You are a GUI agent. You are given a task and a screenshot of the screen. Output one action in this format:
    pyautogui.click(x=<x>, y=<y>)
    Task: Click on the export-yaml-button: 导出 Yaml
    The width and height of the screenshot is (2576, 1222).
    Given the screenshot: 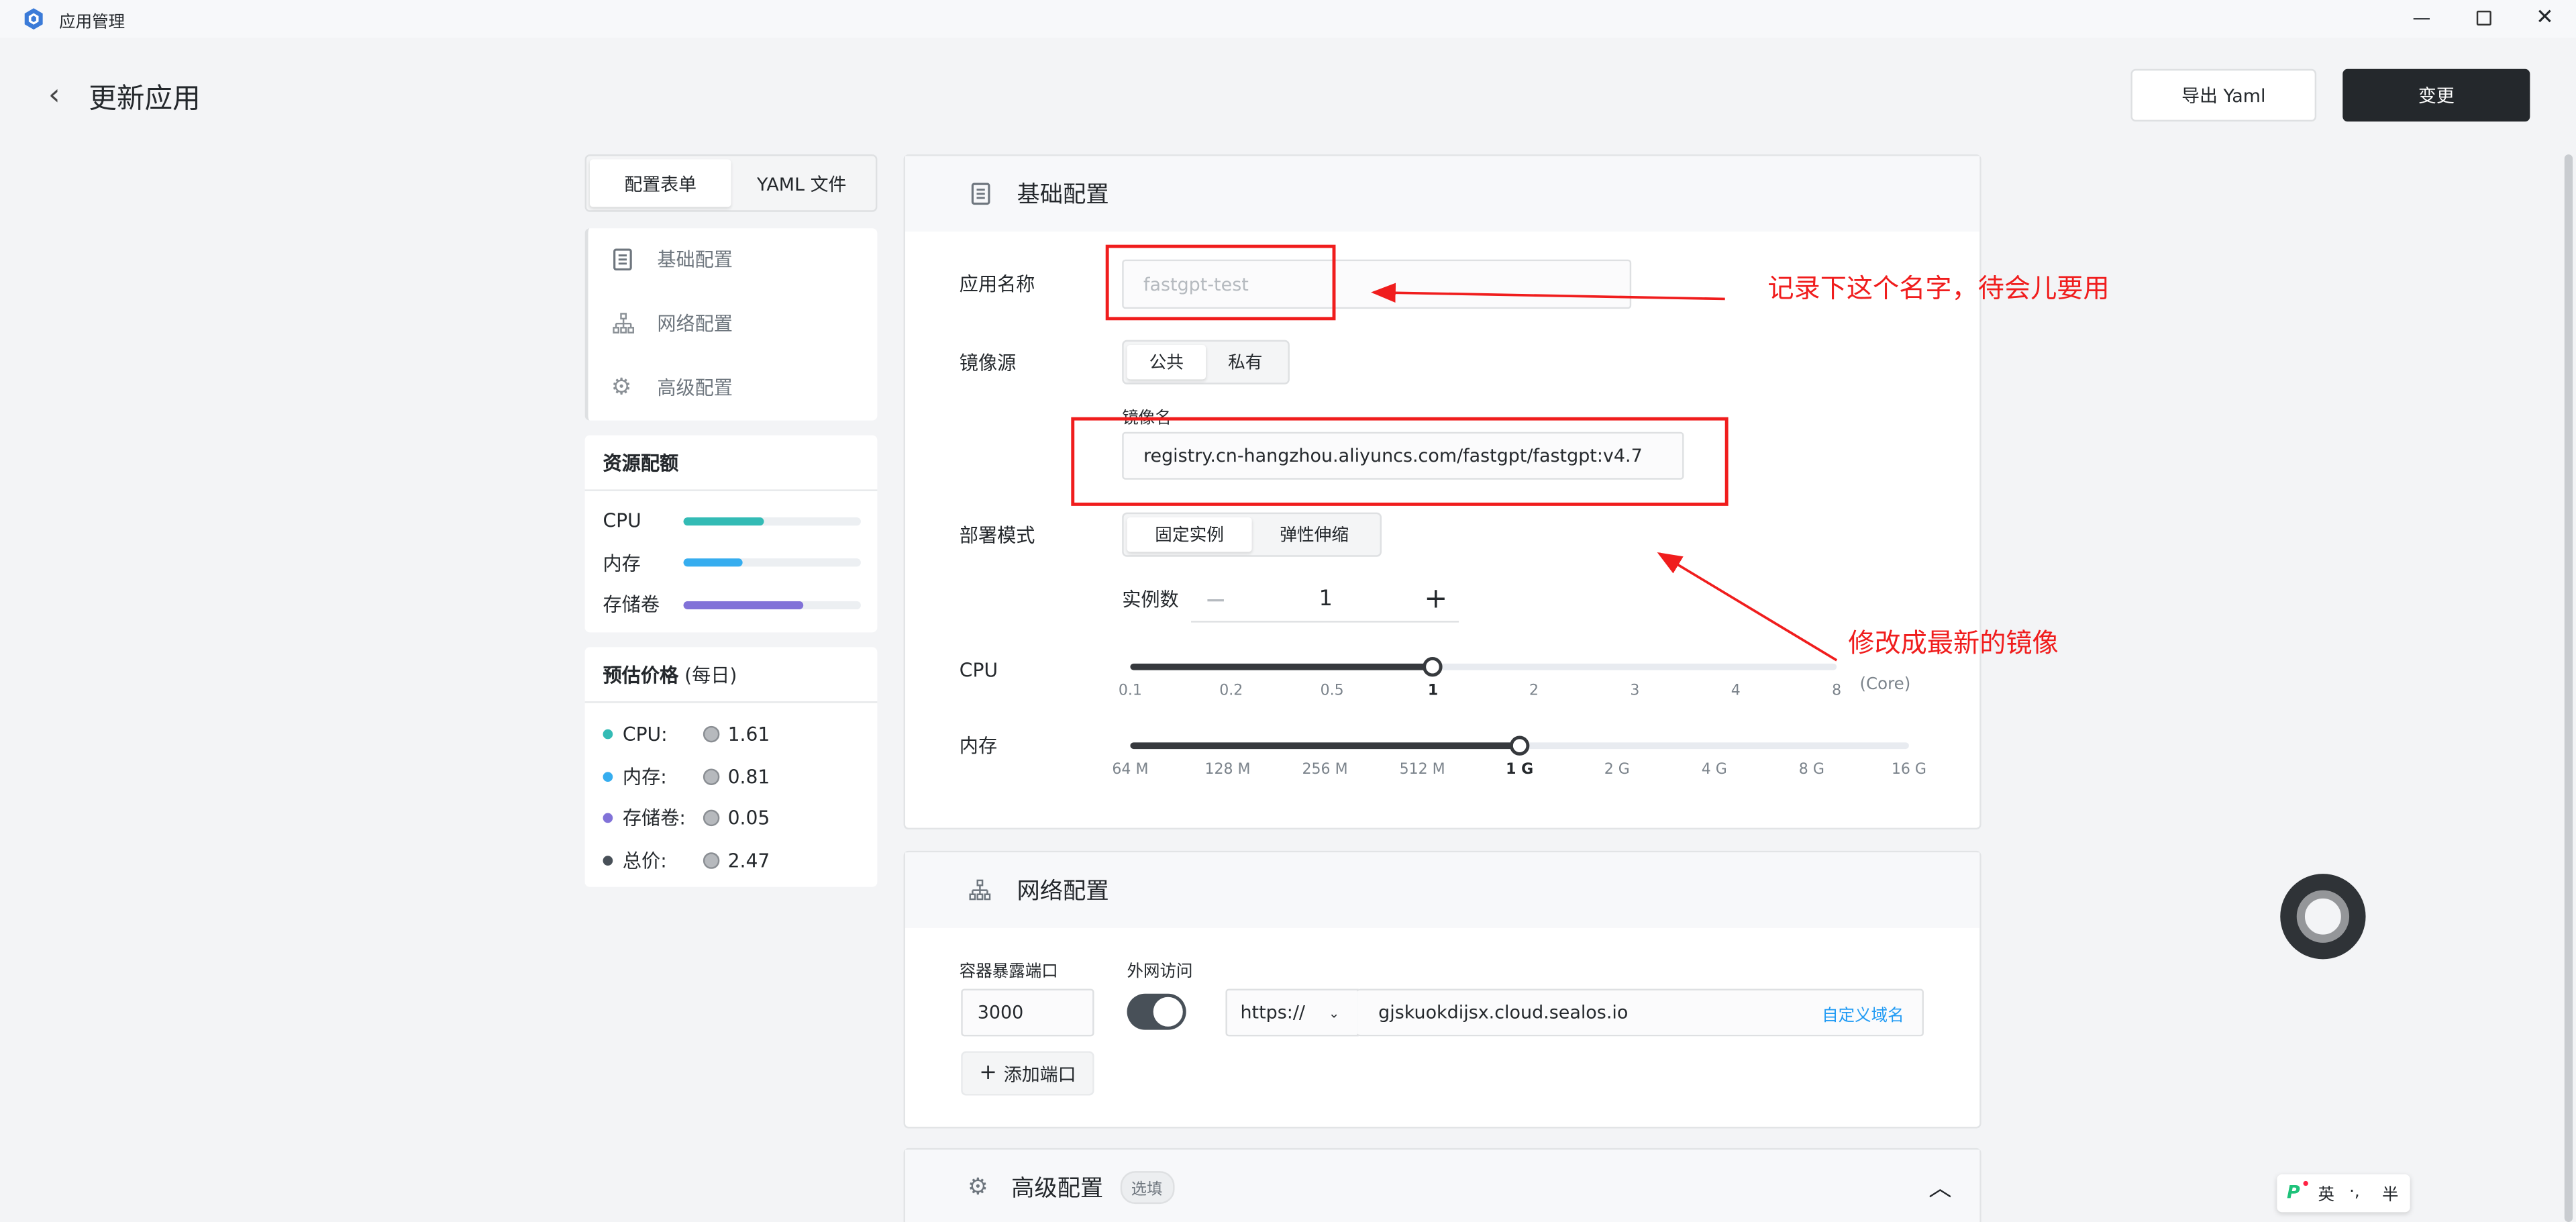 What is the action you would take?
    pyautogui.click(x=2223, y=95)
    